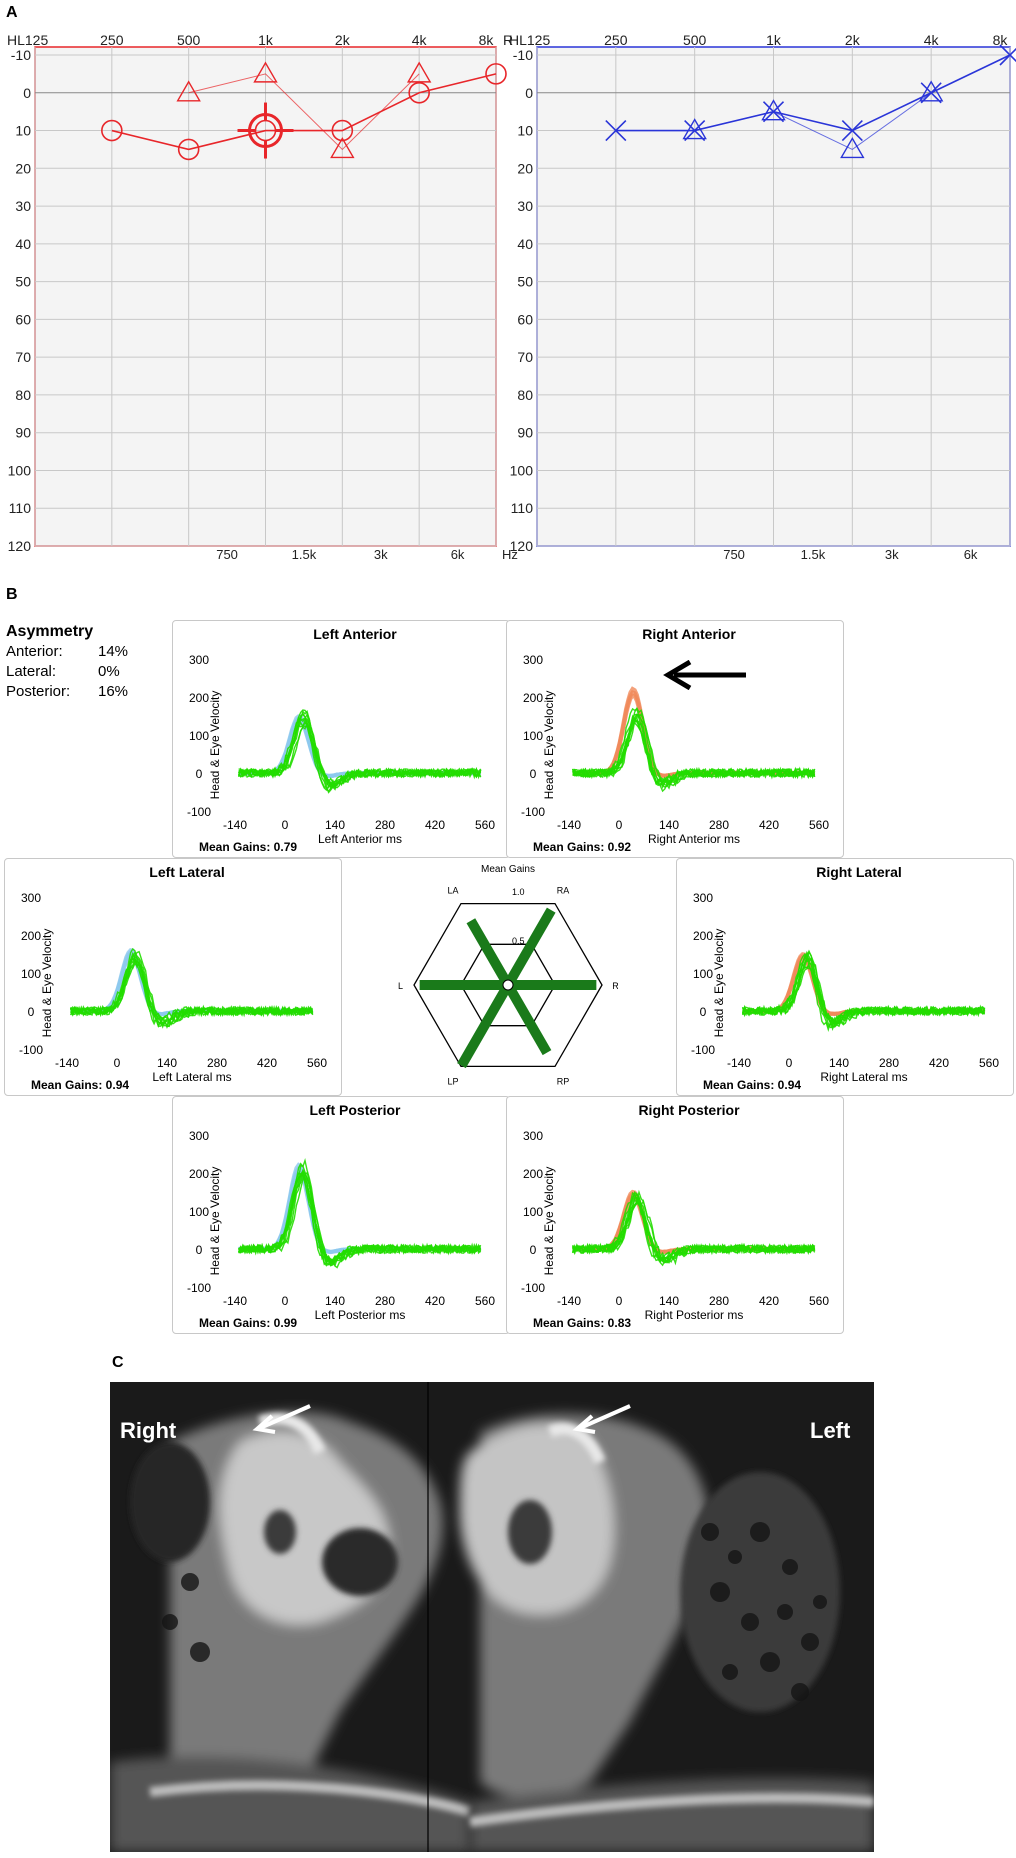  I want to click on x-axis-label: Left Anterior ms, so click(360, 839).